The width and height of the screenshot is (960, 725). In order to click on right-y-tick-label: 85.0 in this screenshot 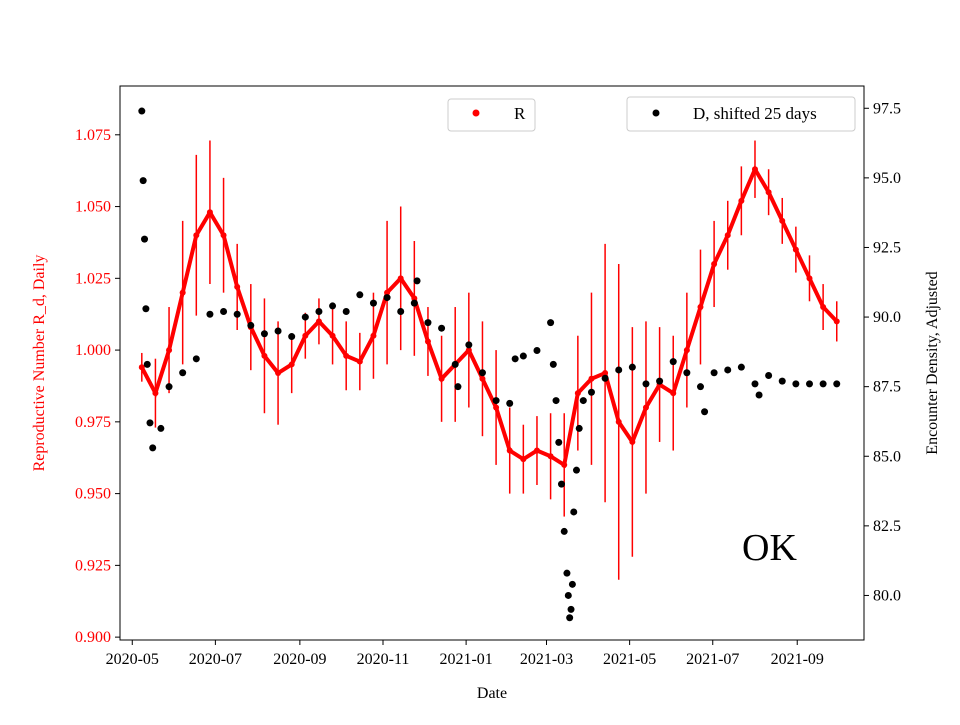, I will do `click(887, 456)`.